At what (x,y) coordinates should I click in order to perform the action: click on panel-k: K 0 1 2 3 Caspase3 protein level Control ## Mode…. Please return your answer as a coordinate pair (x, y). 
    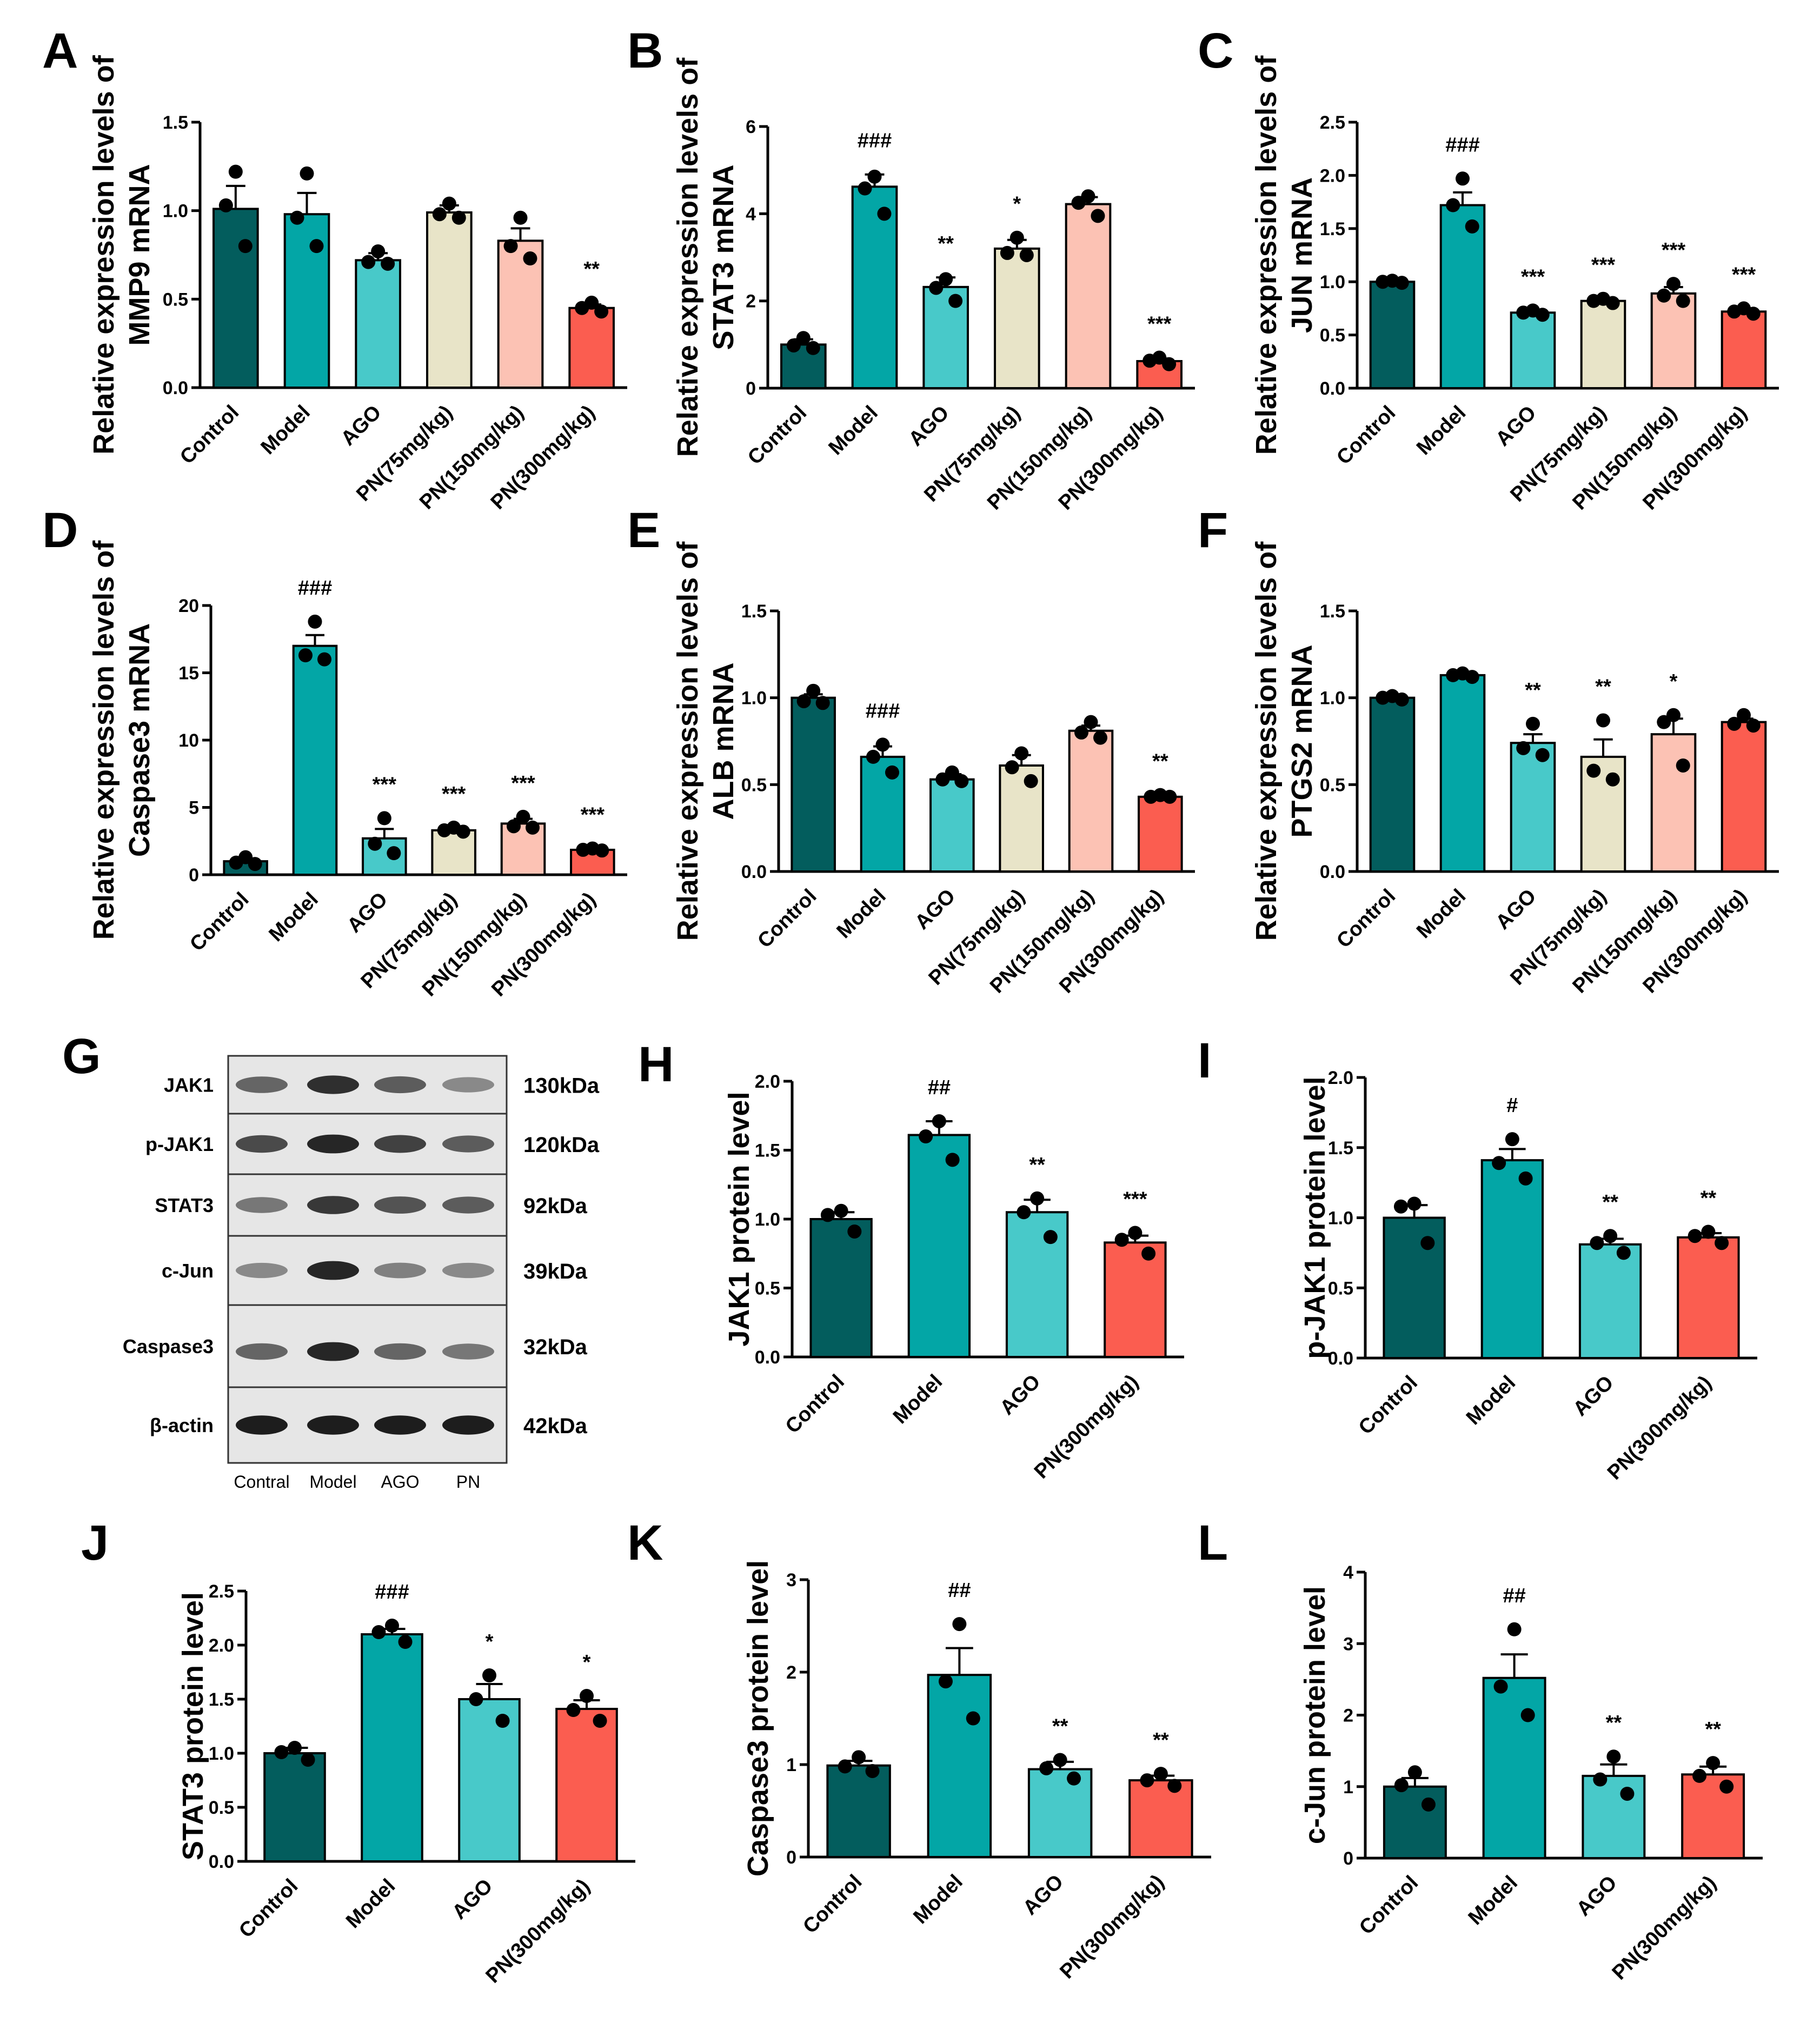
    Looking at the image, I should click on (919, 1749).